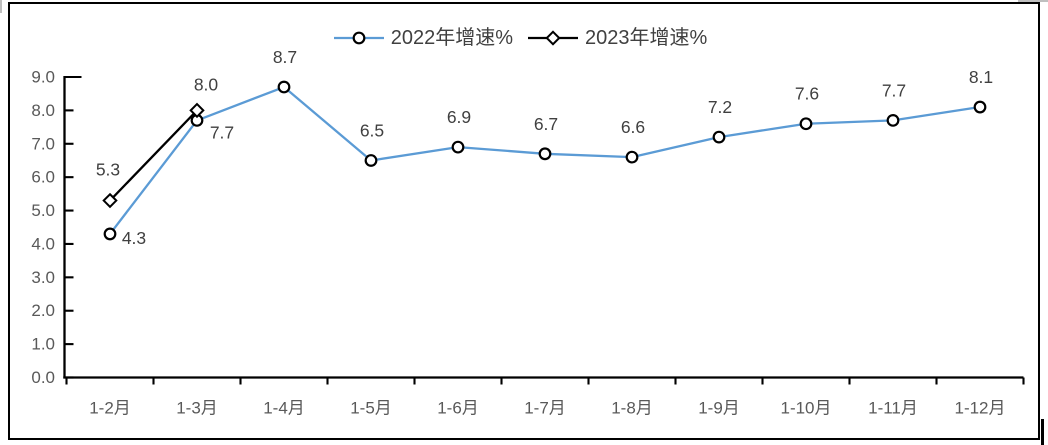 The height and width of the screenshot is (445, 1048). Describe the element at coordinates (372, 130) in the screenshot. I see `data-label: 6.5` at that location.